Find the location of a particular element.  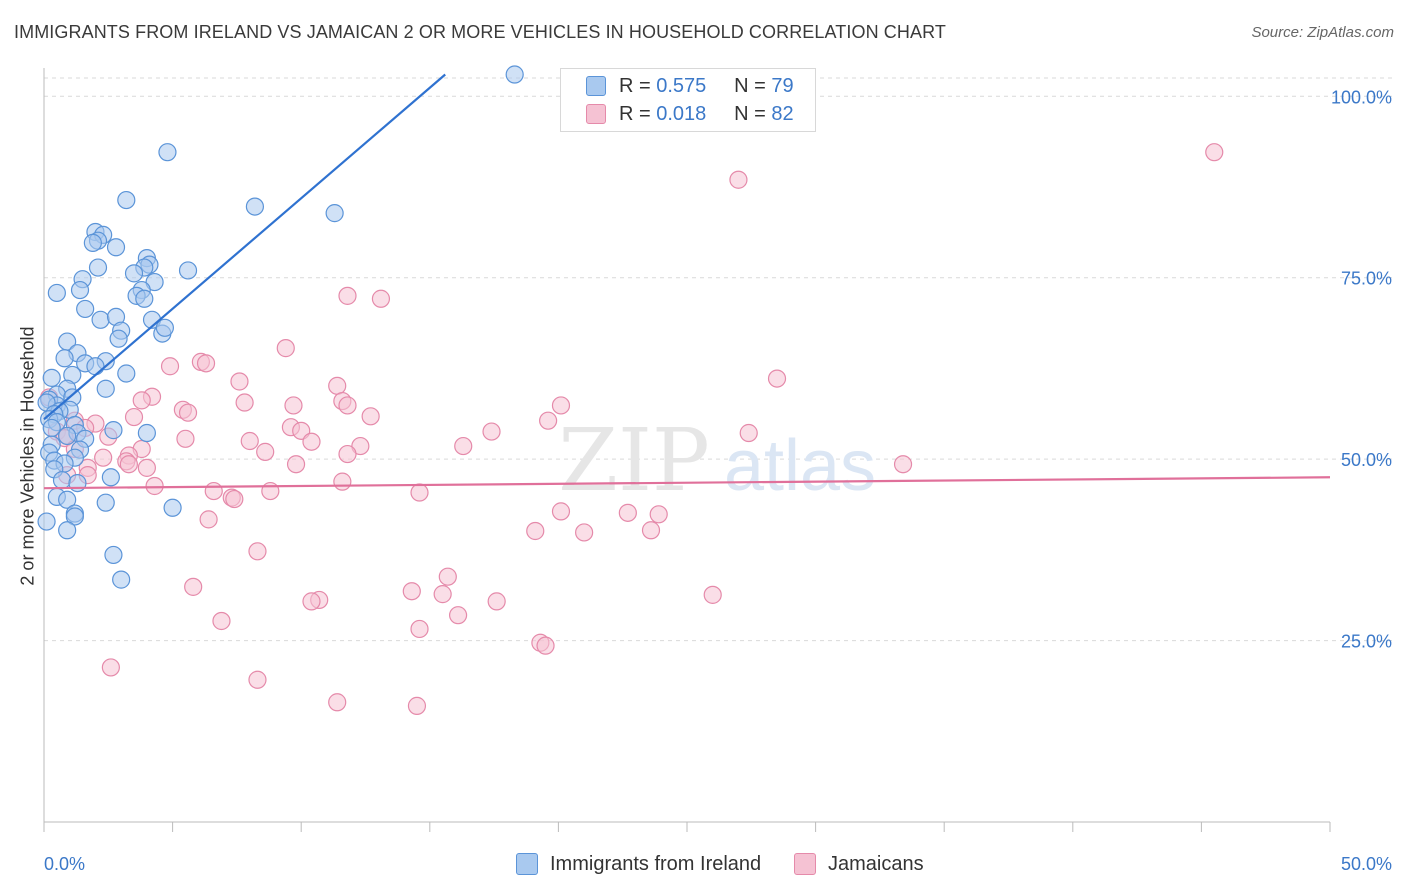

jamaican-legend-swatch is located at coordinates (805, 864).